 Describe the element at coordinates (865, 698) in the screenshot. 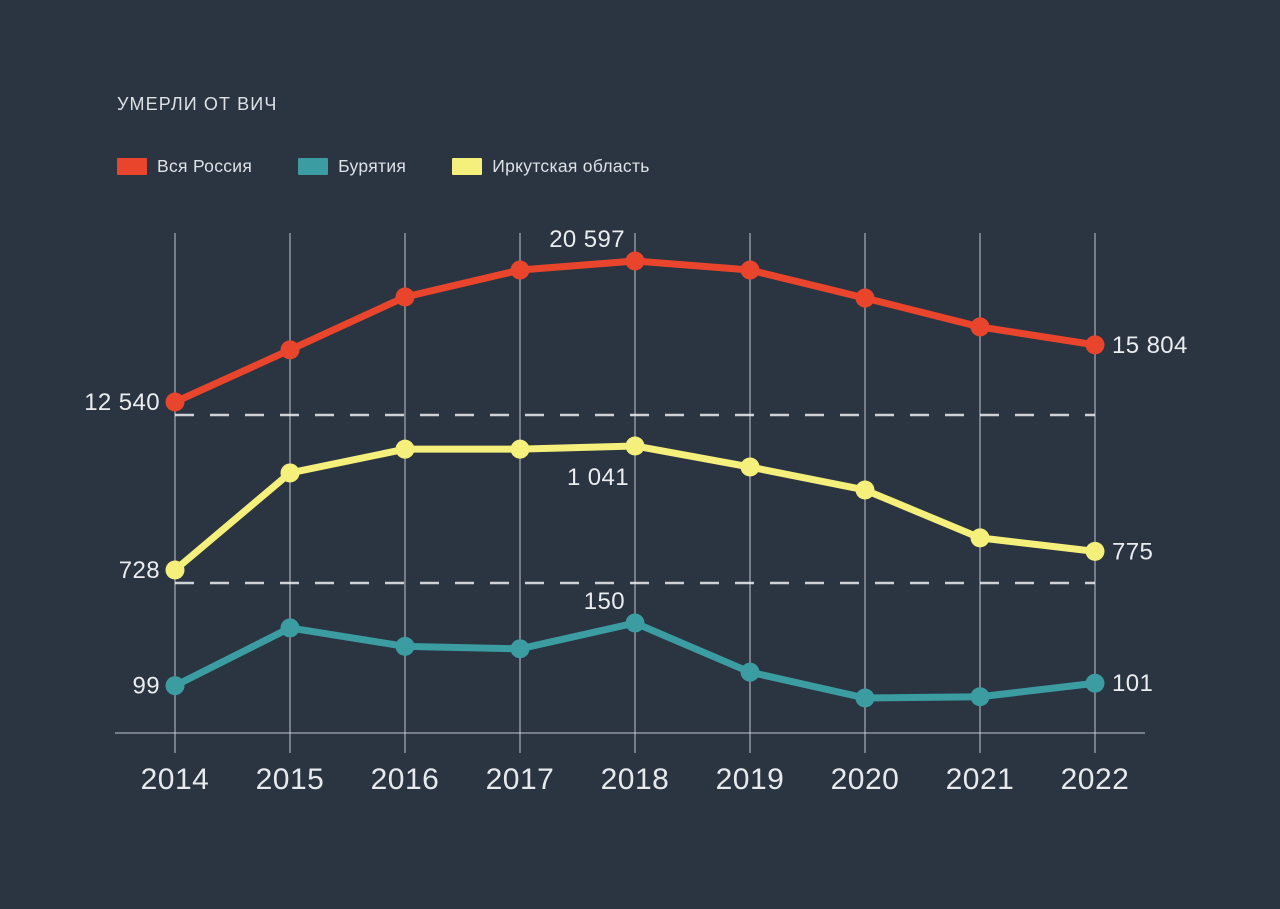

I see `data-point-1-2020` at that location.